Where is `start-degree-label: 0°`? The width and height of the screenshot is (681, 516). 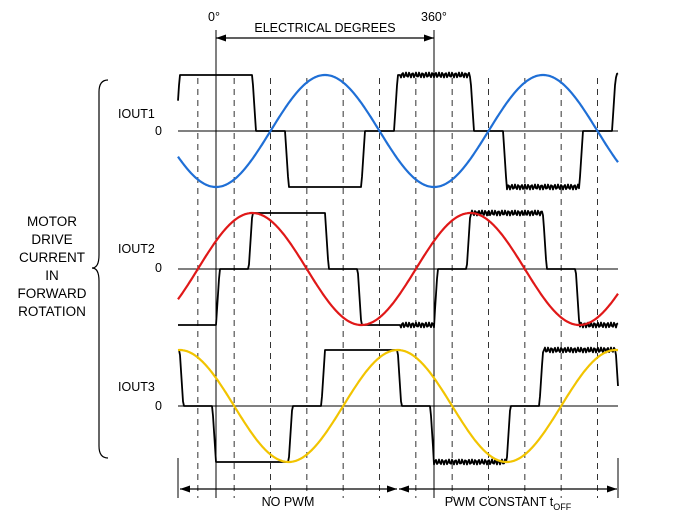
start-degree-label: 0° is located at coordinates (214, 17).